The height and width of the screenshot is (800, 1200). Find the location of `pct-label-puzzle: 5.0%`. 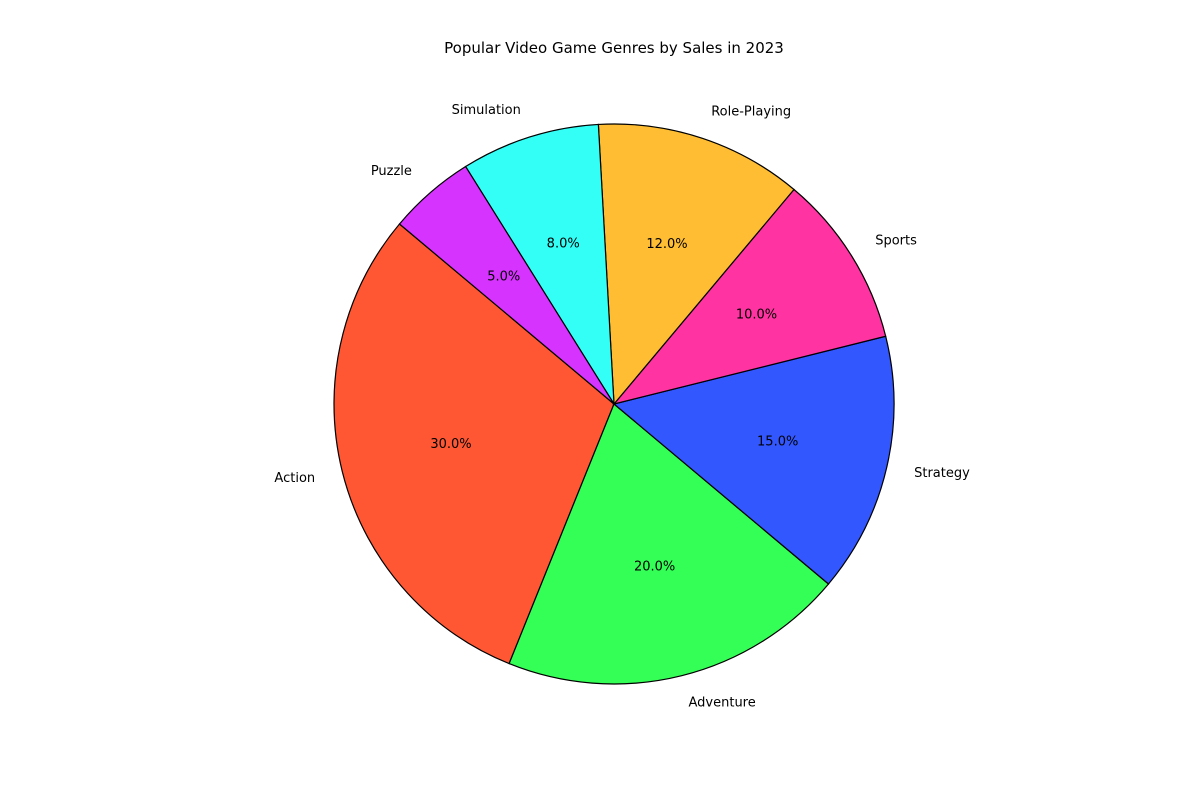

pct-label-puzzle: 5.0% is located at coordinates (503, 277).